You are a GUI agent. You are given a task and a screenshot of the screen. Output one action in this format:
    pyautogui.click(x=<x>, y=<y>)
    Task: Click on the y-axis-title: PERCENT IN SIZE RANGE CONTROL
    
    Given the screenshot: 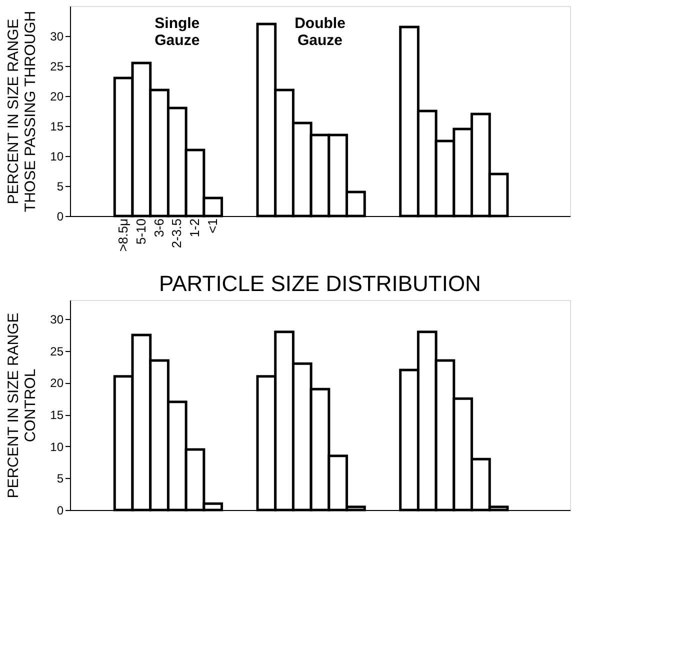 What is the action you would take?
    pyautogui.click(x=22, y=405)
    